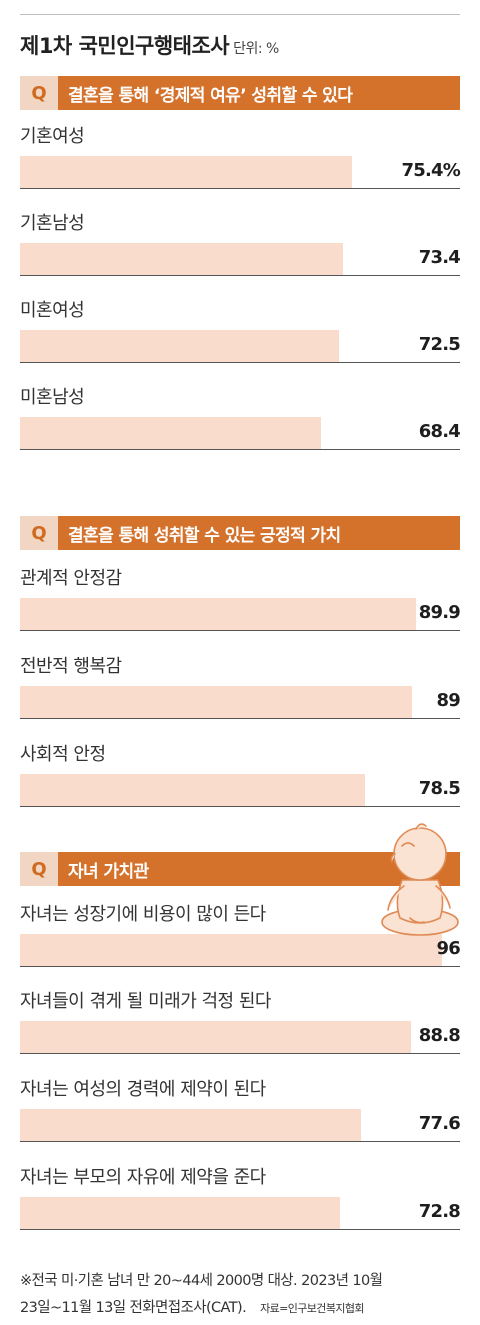  Describe the element at coordinates (52, 136) in the screenshot. I see `category-label: 기혼여성` at that location.